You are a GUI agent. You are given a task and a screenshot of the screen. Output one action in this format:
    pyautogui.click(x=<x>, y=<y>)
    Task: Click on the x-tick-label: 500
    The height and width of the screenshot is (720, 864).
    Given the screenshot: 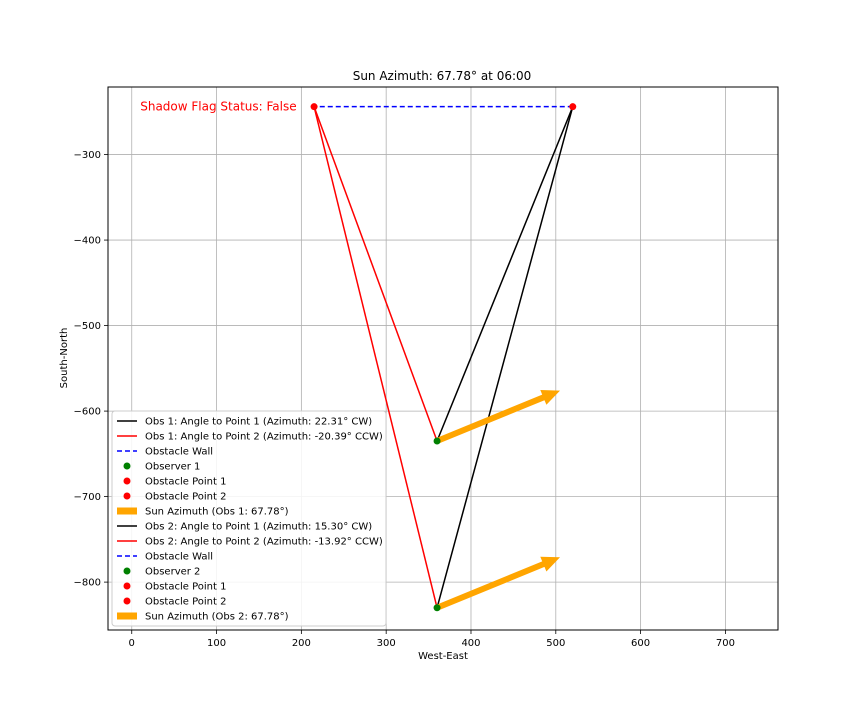 What is the action you would take?
    pyautogui.click(x=555, y=643)
    